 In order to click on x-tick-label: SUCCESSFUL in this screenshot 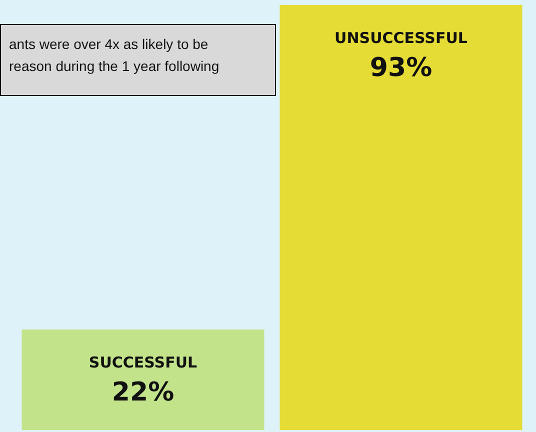, I will do `click(143, 362)`.